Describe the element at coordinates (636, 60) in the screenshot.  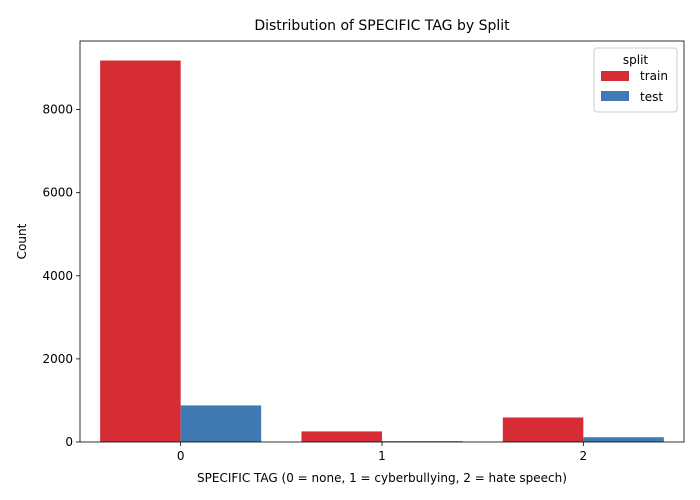
I see `legend-title: split` at that location.